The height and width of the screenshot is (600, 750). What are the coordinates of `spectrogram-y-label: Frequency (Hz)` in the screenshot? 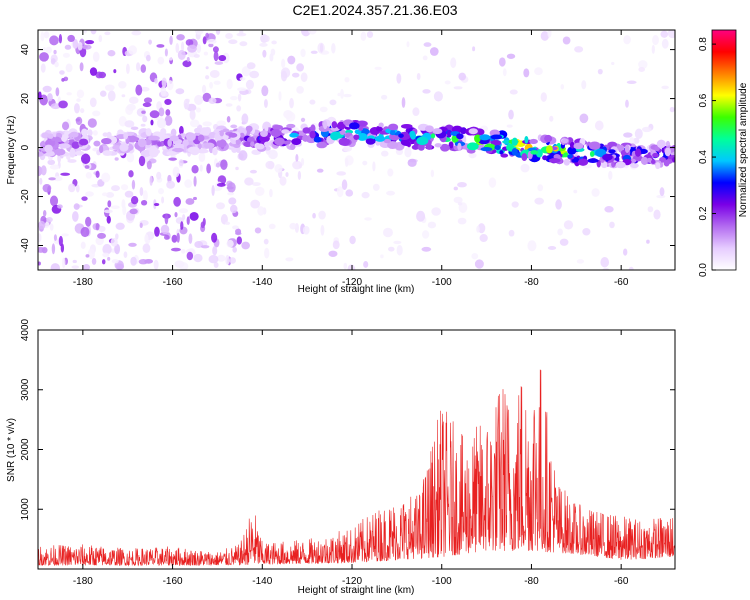 It's located at (11, 150).